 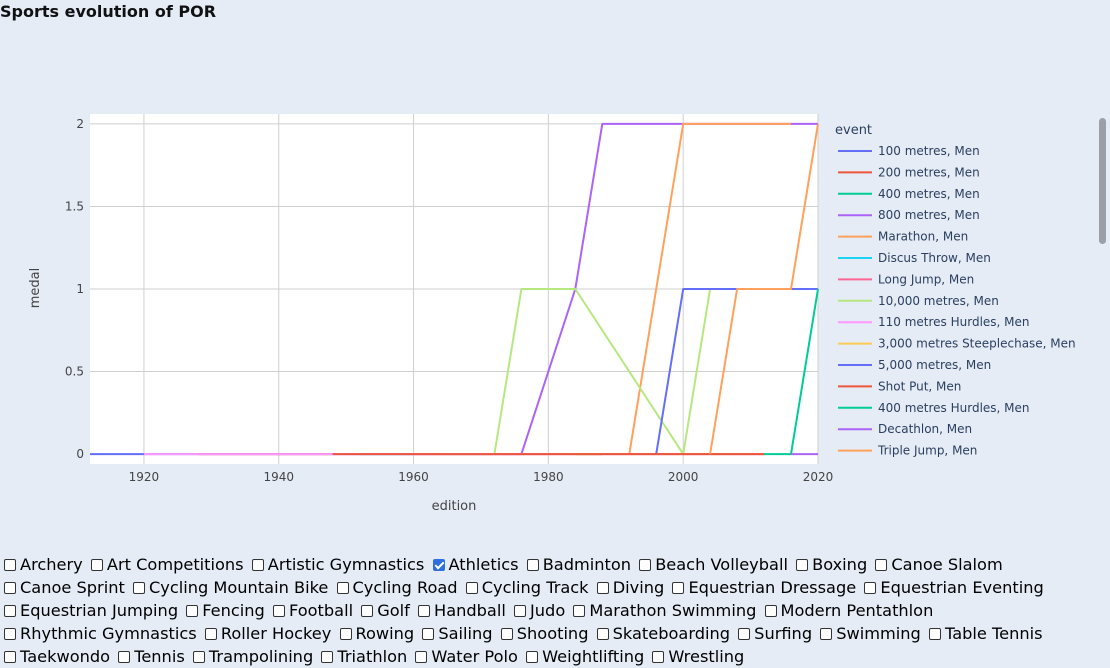 I want to click on sport-option-diving: Diving, so click(x=630, y=587).